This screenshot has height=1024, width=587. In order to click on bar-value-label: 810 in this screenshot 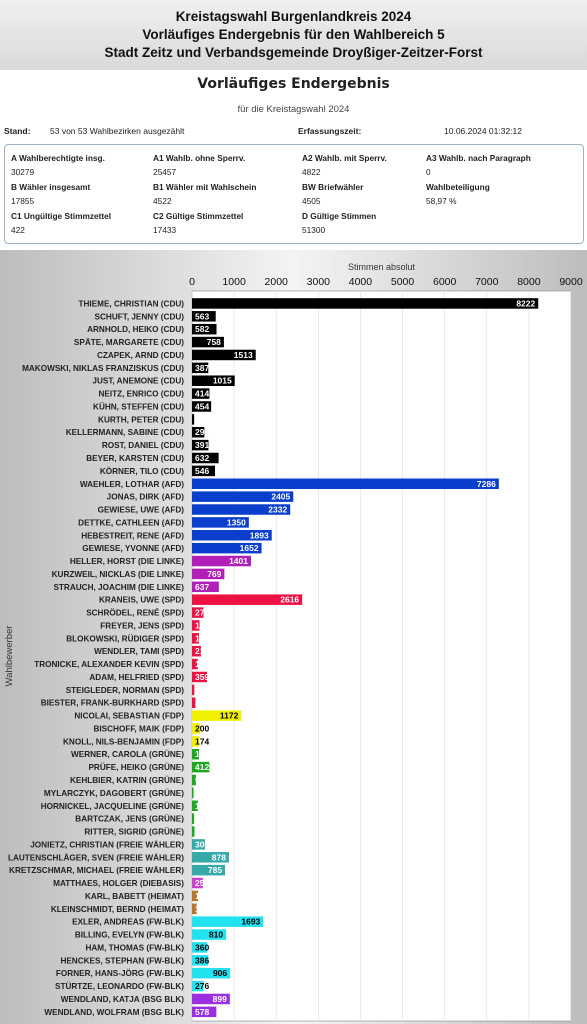, I will do `click(216, 935)`.